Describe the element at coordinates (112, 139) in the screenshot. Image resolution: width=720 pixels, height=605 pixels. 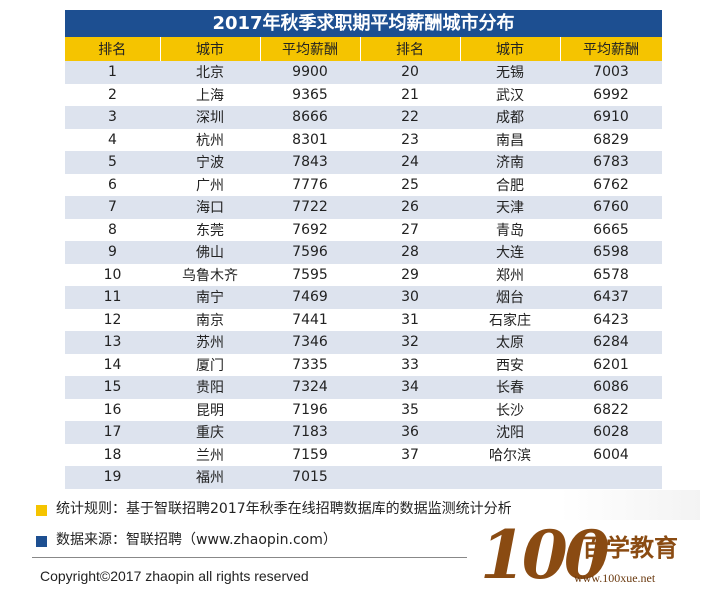
I see `cell-rank: 4` at that location.